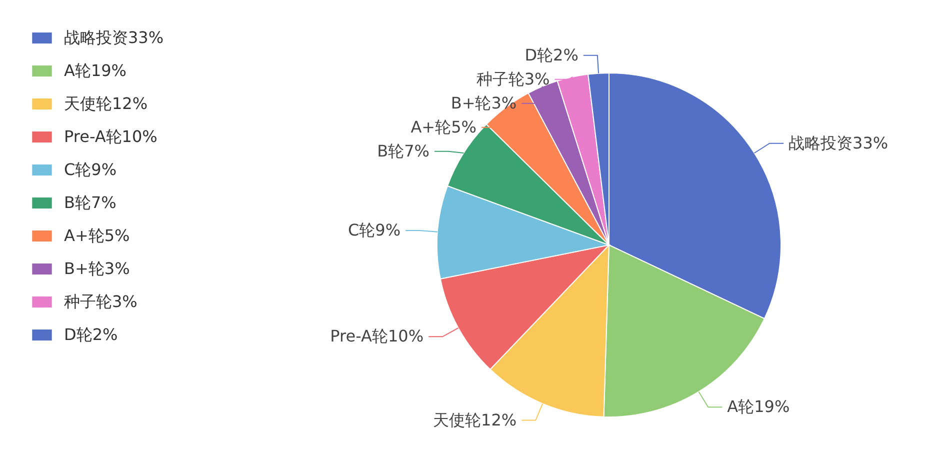 The width and height of the screenshot is (947, 468). What do you see at coordinates (111, 136) in the screenshot?
I see `legend-label: Pre-A轮10%` at bounding box center [111, 136].